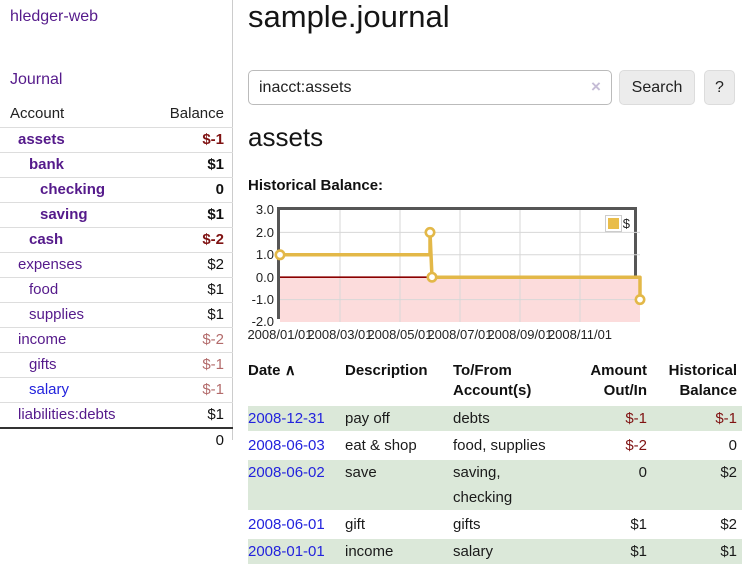 The height and width of the screenshot is (582, 742). Describe the element at coordinates (49, 389) in the screenshot. I see `account-link-salary: salary` at that location.